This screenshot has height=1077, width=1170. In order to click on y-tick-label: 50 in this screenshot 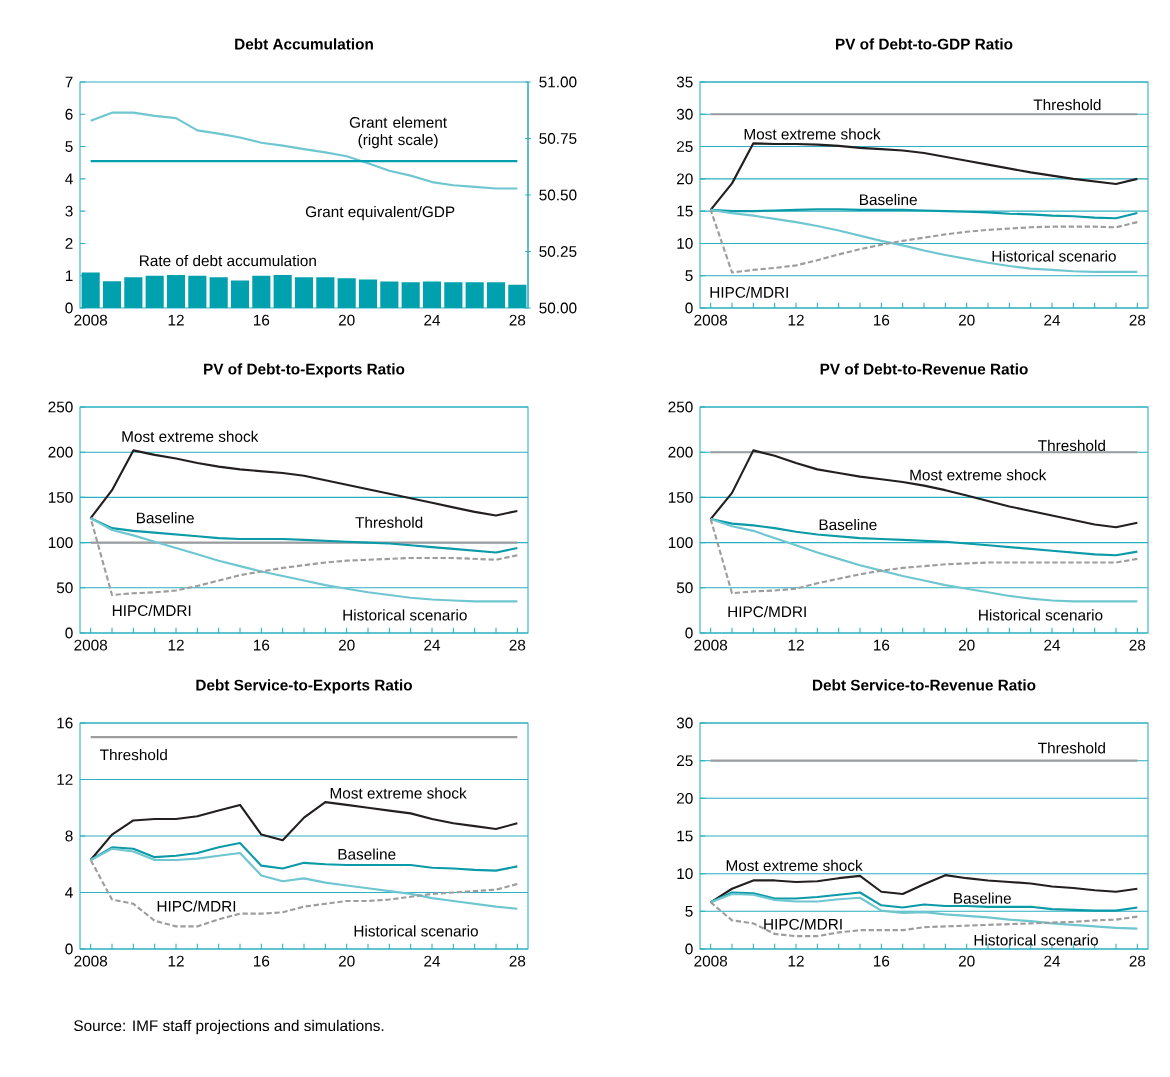, I will do `click(684, 588)`.